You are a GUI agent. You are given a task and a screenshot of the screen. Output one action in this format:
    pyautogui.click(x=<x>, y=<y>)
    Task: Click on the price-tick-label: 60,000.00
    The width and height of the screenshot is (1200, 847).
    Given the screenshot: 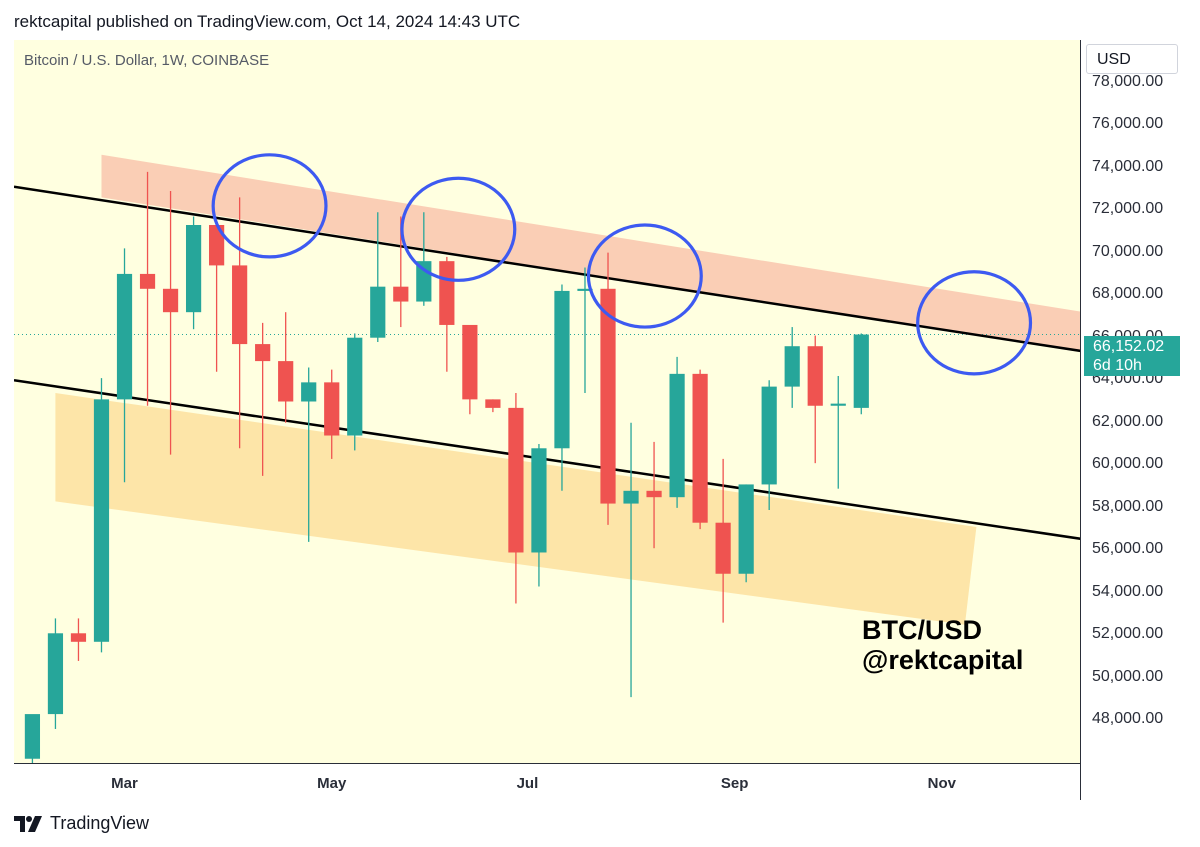 What is the action you would take?
    pyautogui.click(x=1128, y=464)
    